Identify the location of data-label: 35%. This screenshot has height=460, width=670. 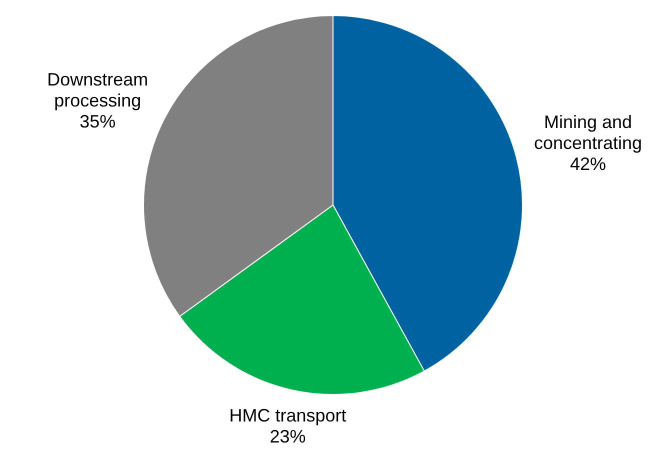
(98, 121).